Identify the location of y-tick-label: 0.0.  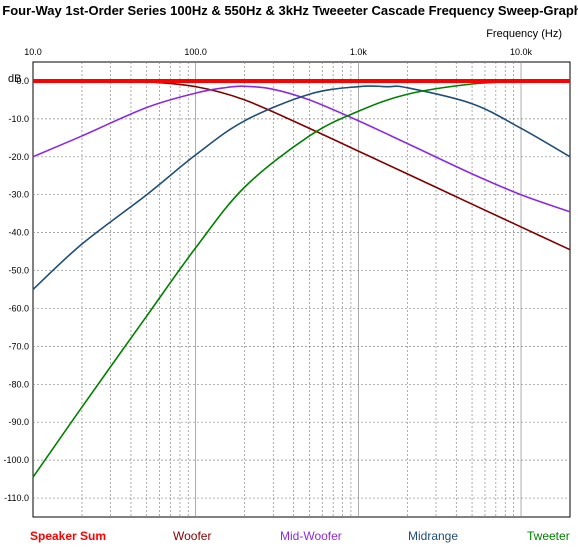
(22, 81).